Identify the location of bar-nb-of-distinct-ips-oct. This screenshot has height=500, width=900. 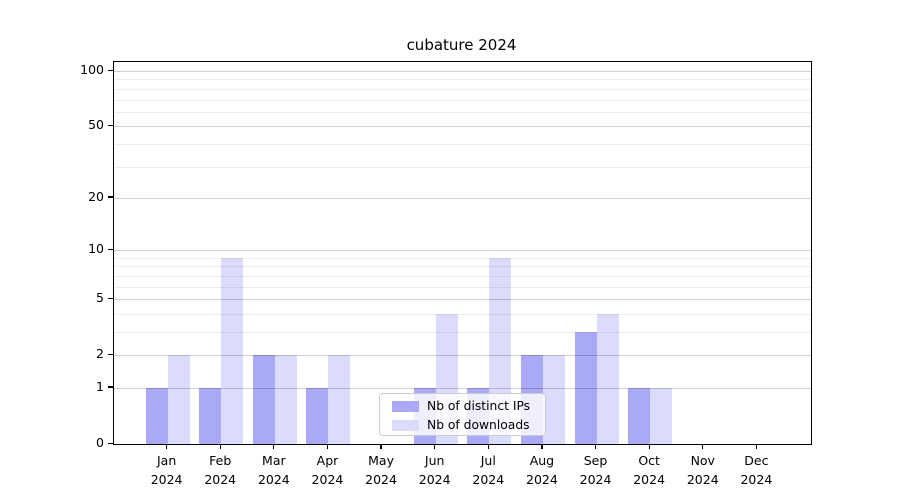
(639, 416).